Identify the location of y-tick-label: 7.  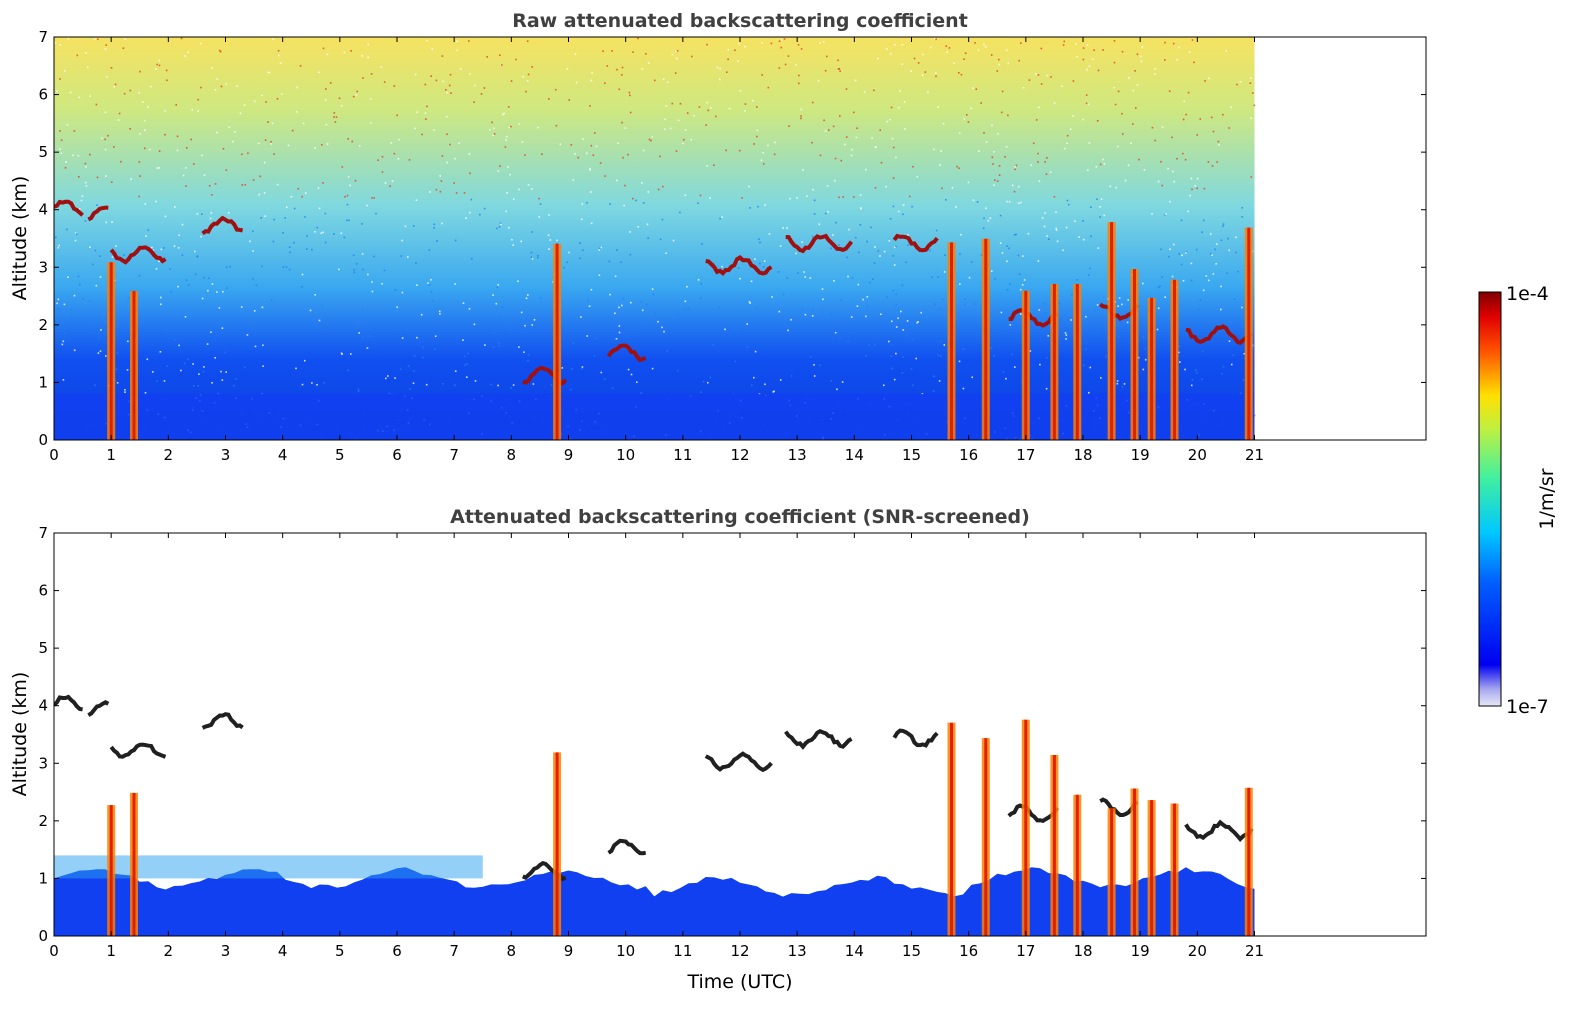
(43, 533).